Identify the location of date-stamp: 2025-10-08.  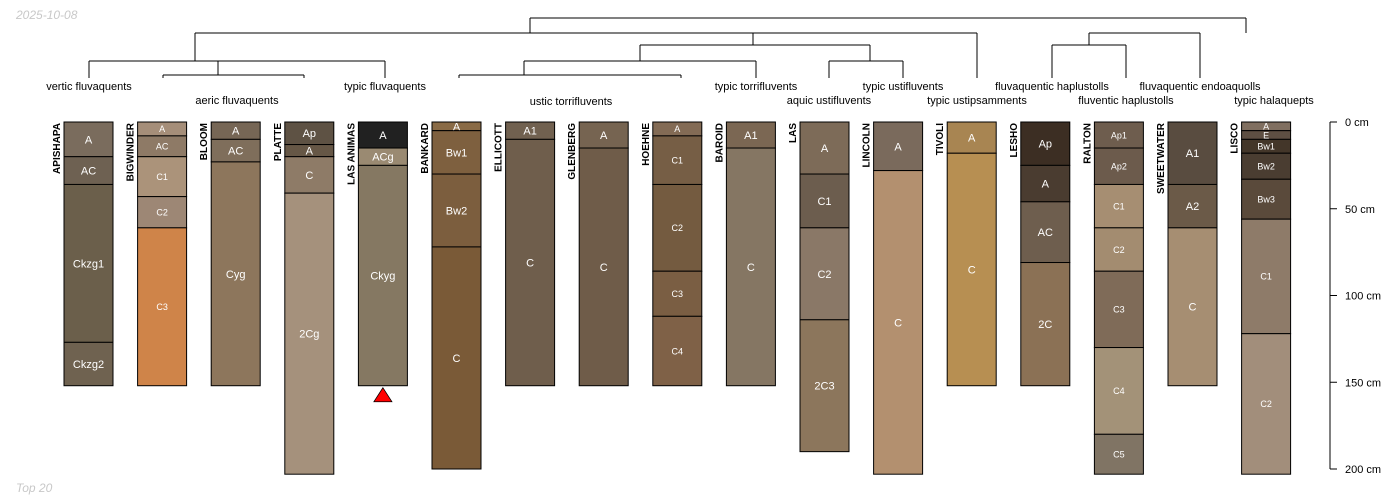
(47, 15).